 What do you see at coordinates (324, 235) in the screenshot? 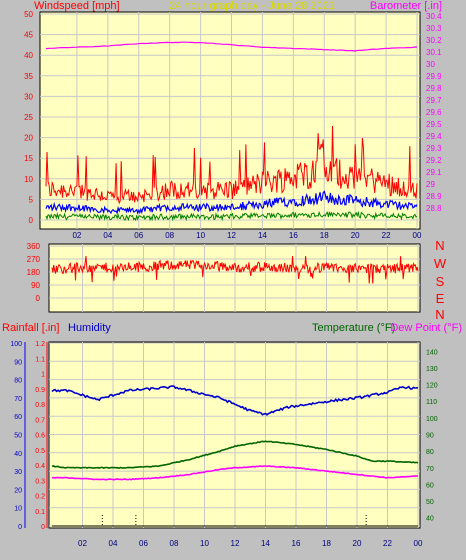
I see `wind-x-tick: 18` at bounding box center [324, 235].